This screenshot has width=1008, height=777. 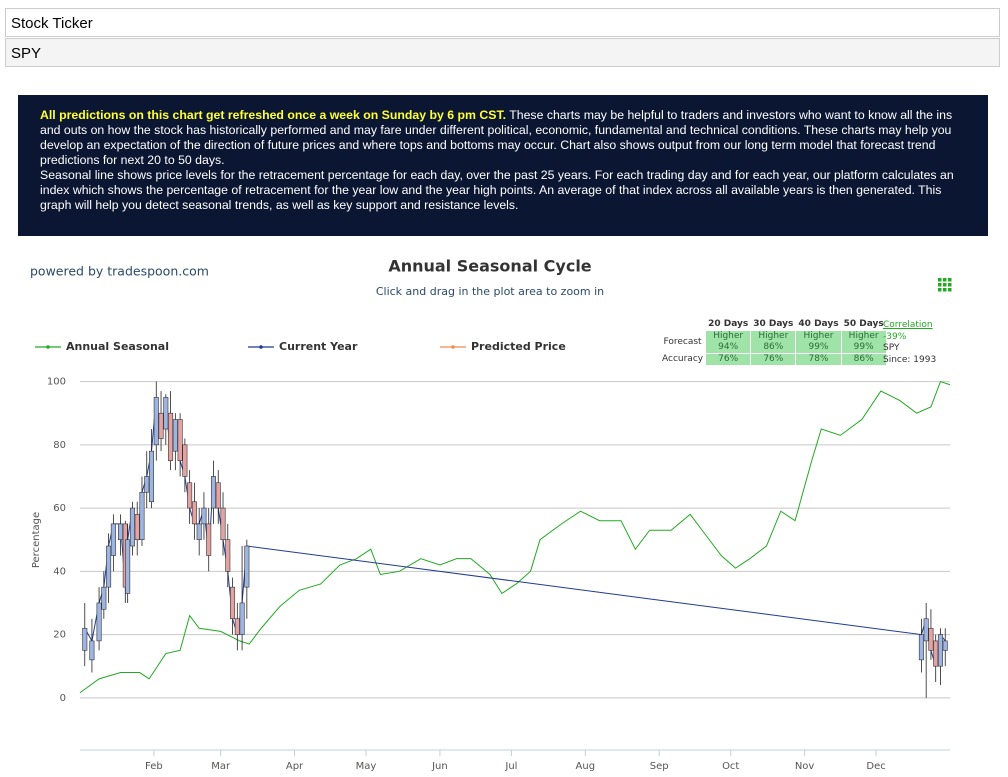 What do you see at coordinates (59, 508) in the screenshot?
I see `y-tick-label: 60` at bounding box center [59, 508].